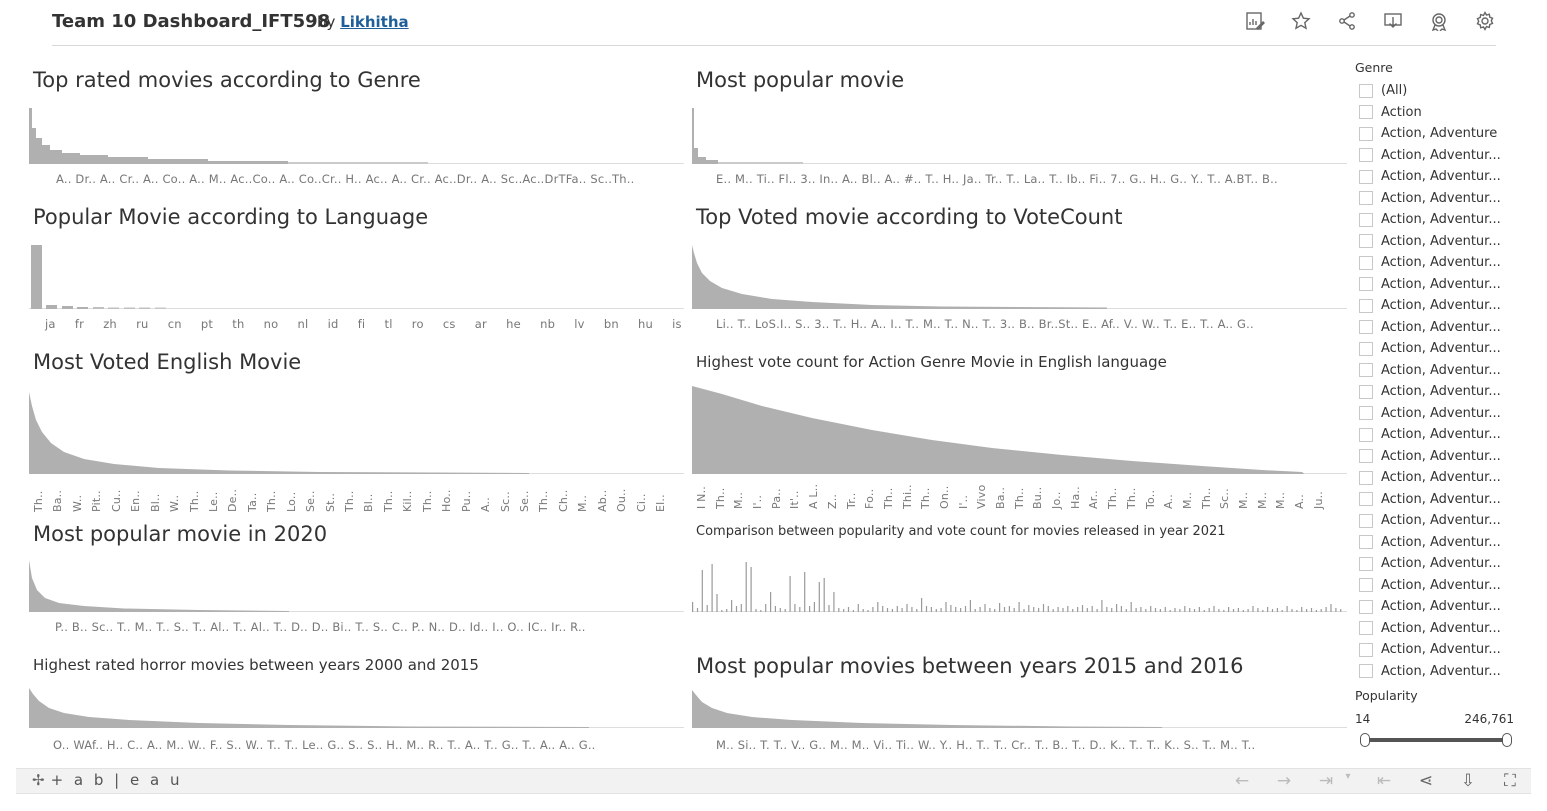  What do you see at coordinates (311, 501) in the screenshot?
I see `tick-label: Se..` at bounding box center [311, 501].